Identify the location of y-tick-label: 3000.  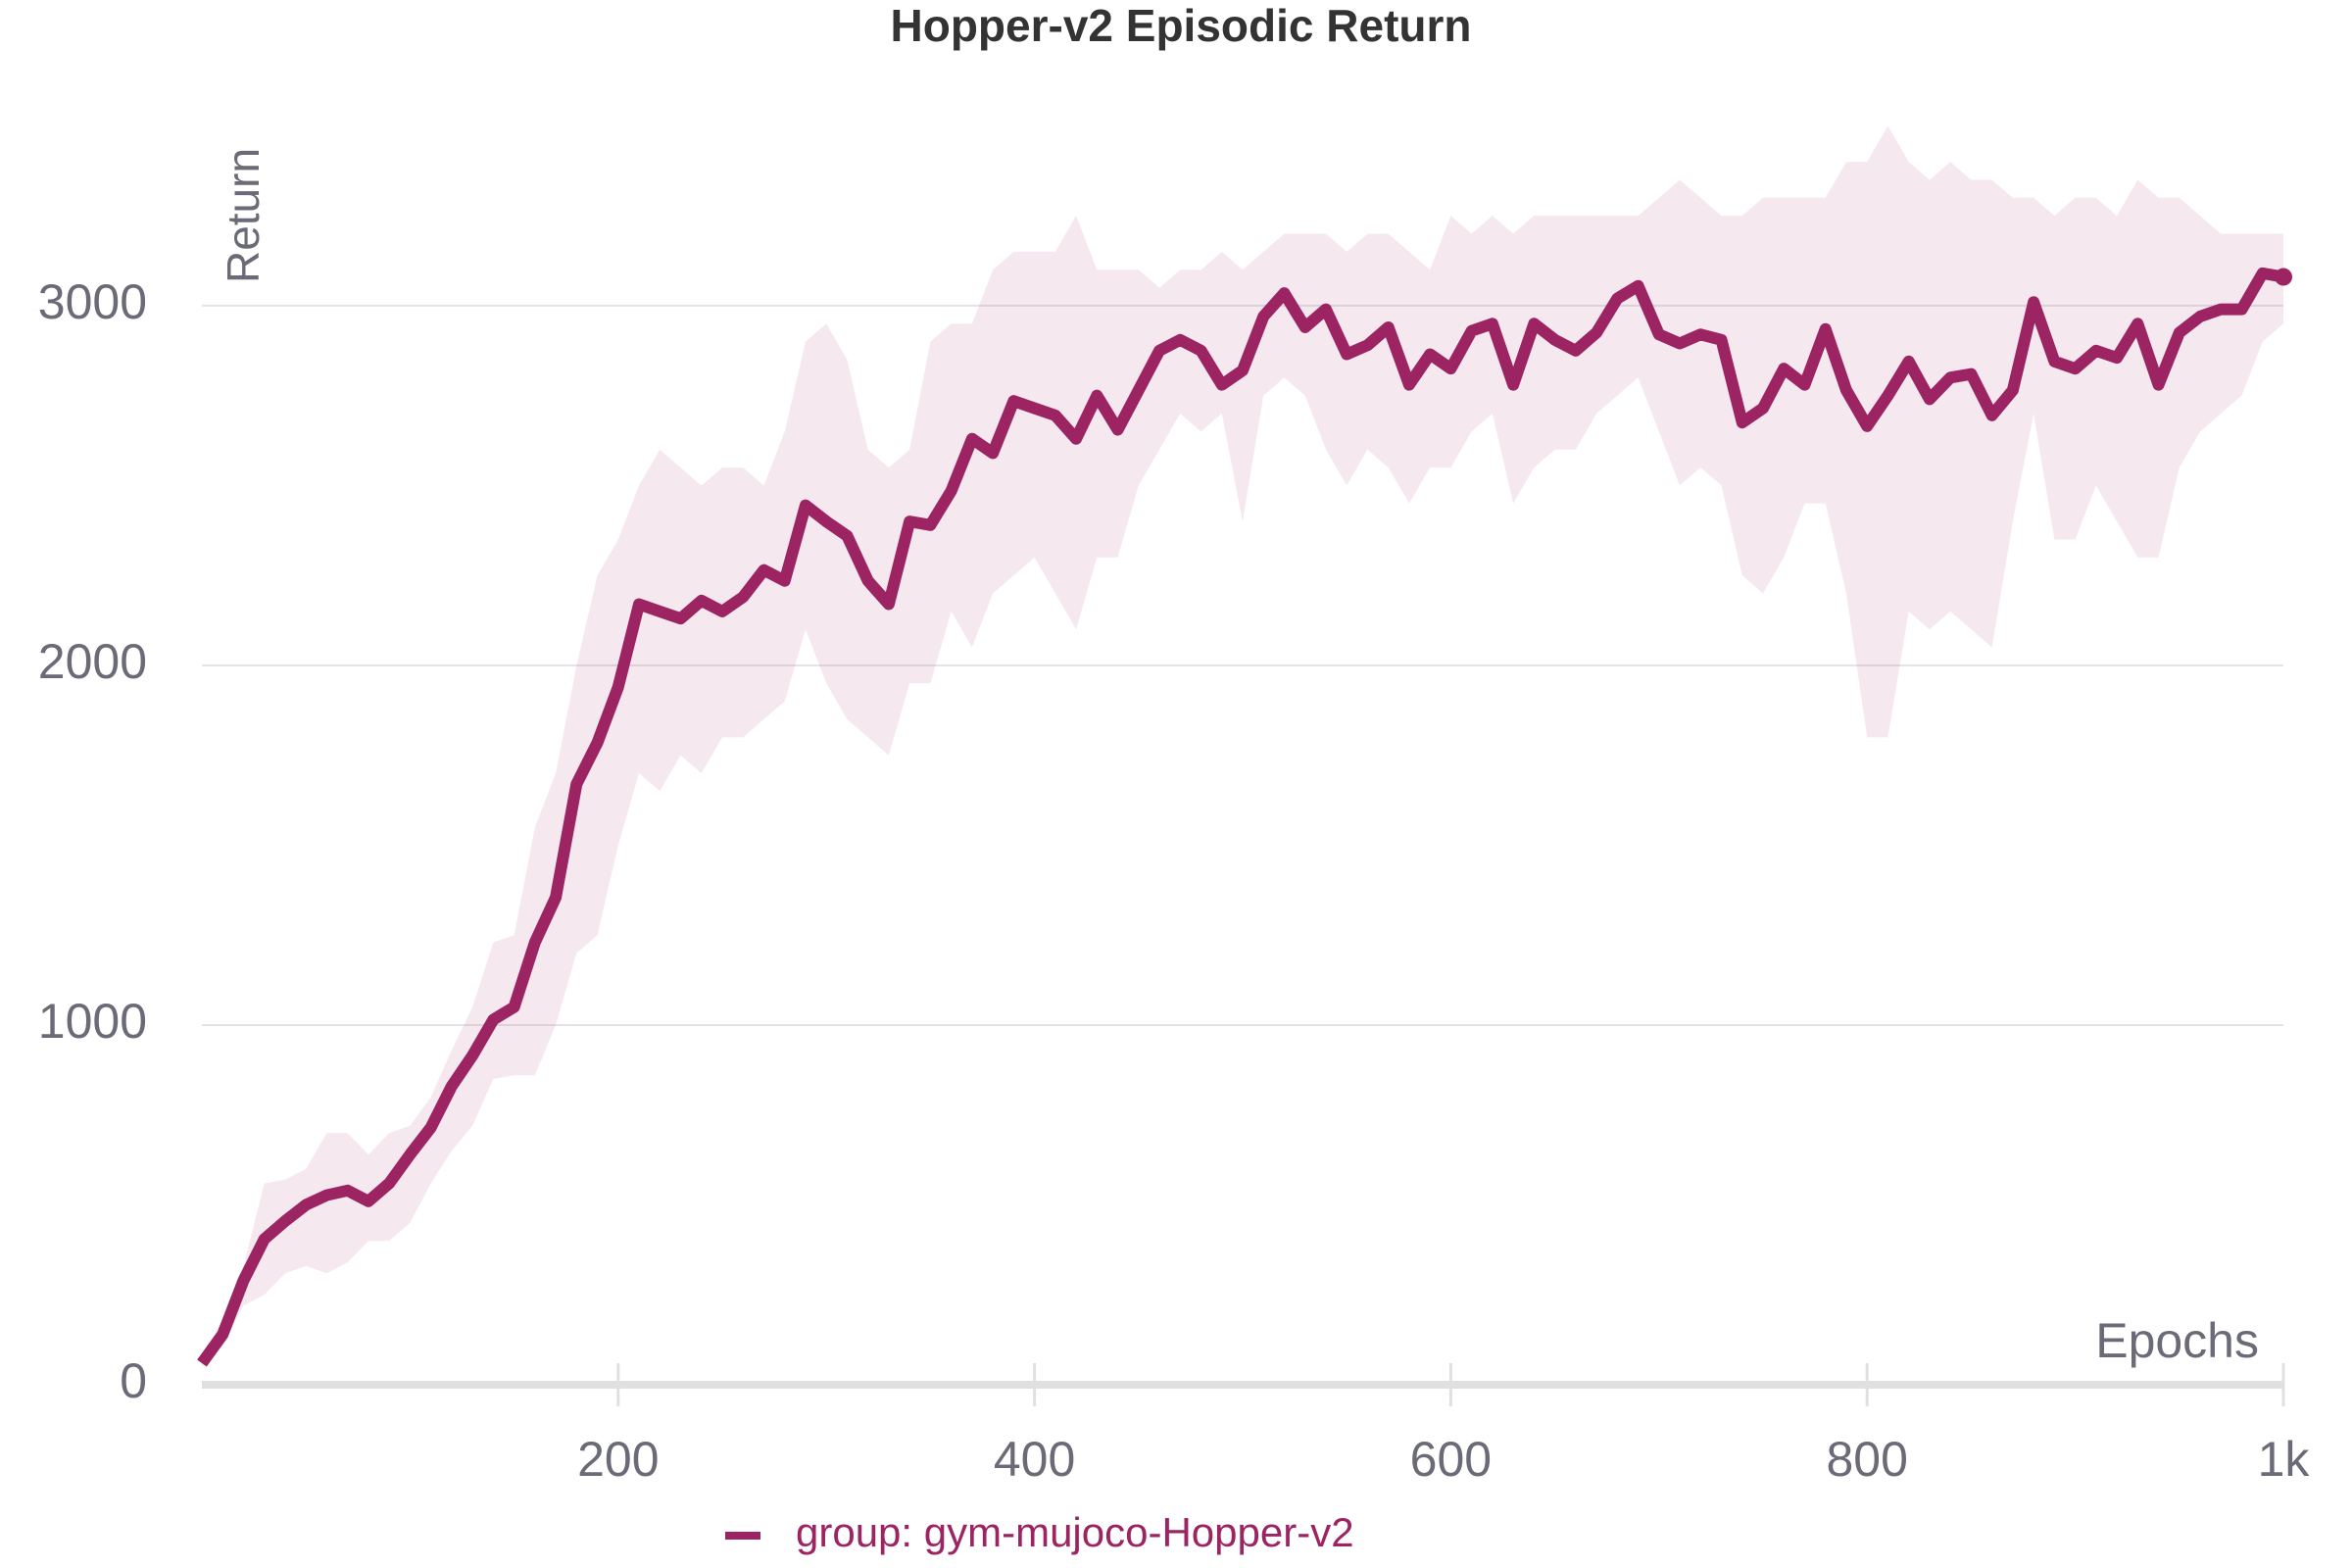
(92, 301).